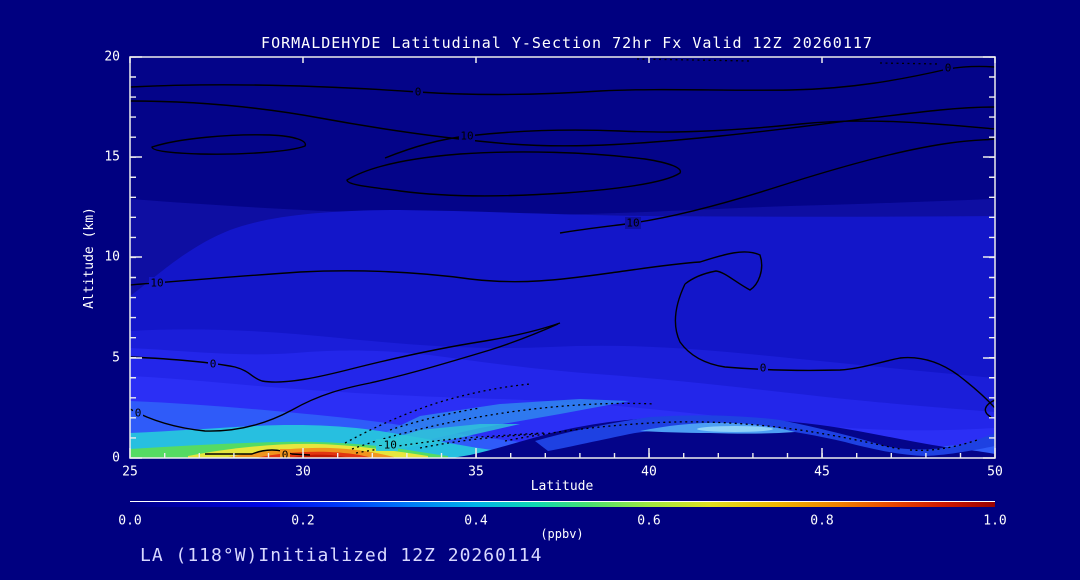 This screenshot has width=1080, height=580. What do you see at coordinates (320, 456) in the screenshot?
I see `hotspot-red-core` at bounding box center [320, 456].